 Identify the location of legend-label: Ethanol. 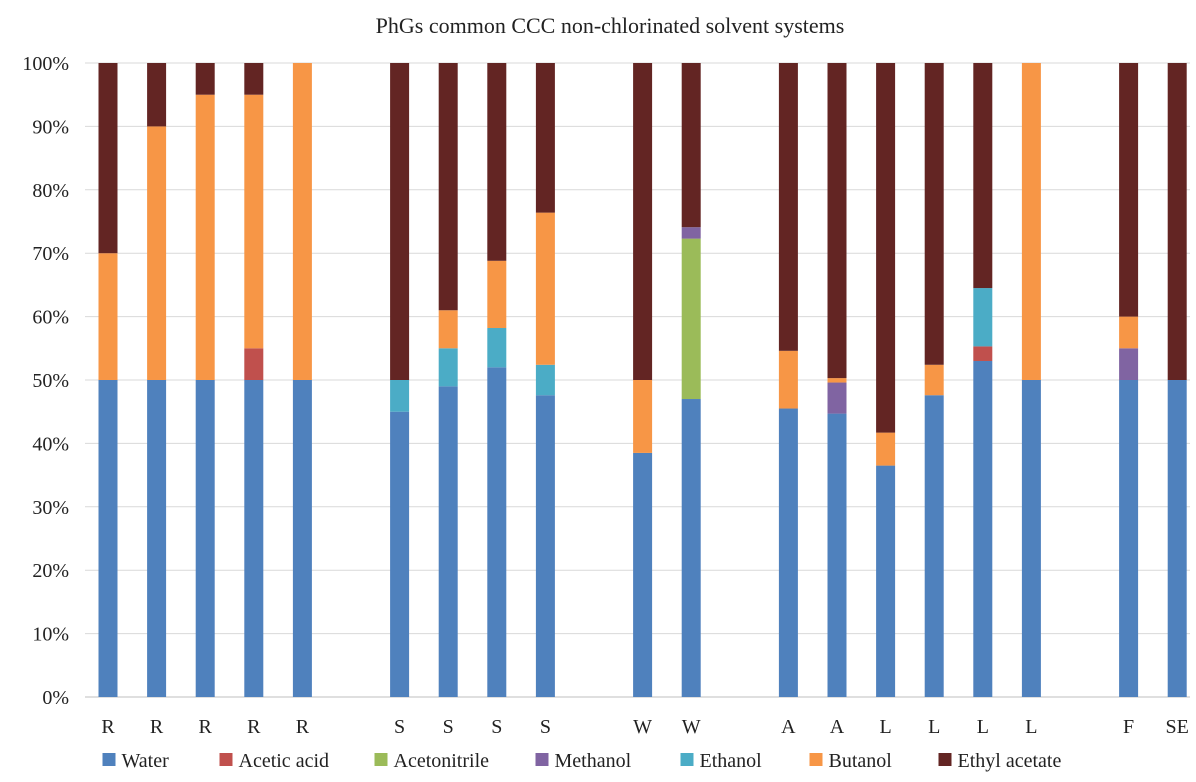
(731, 761).